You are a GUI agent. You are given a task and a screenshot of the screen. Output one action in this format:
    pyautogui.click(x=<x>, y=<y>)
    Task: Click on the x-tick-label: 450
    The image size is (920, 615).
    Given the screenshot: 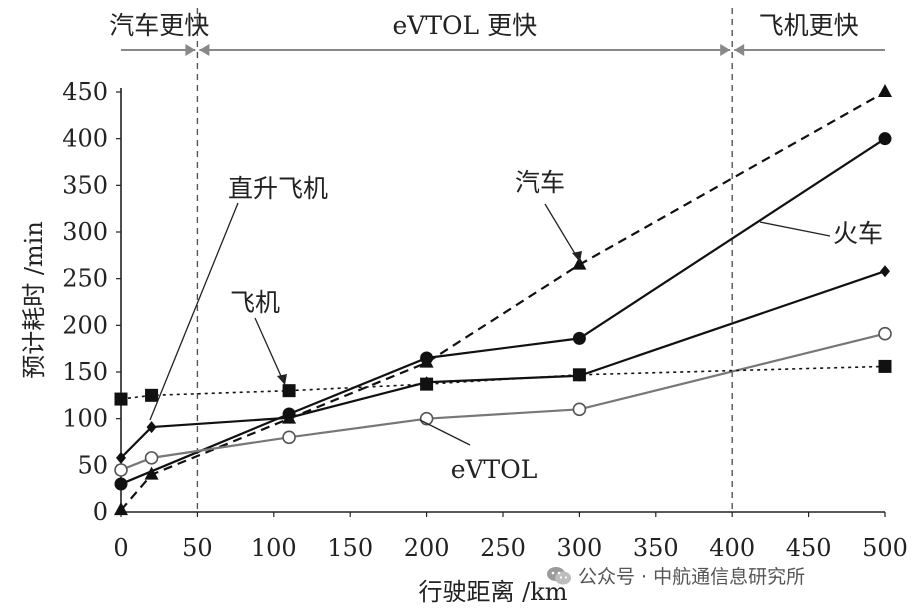 What is the action you would take?
    pyautogui.click(x=809, y=548)
    